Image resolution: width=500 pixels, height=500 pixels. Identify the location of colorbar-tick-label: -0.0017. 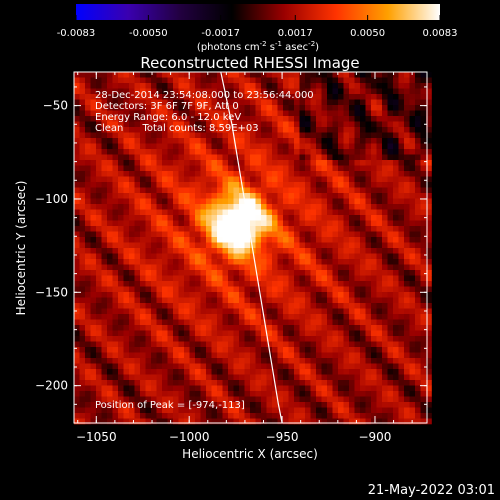
(220, 33).